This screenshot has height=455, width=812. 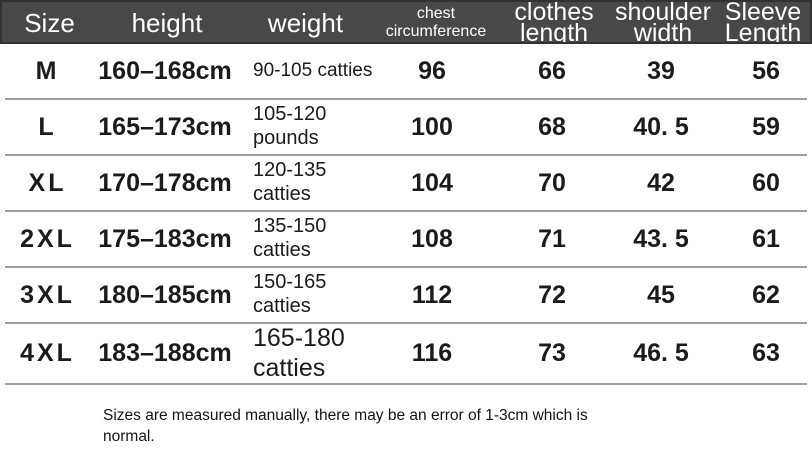 I want to click on cell-height: 165–173cm, so click(x=165, y=126).